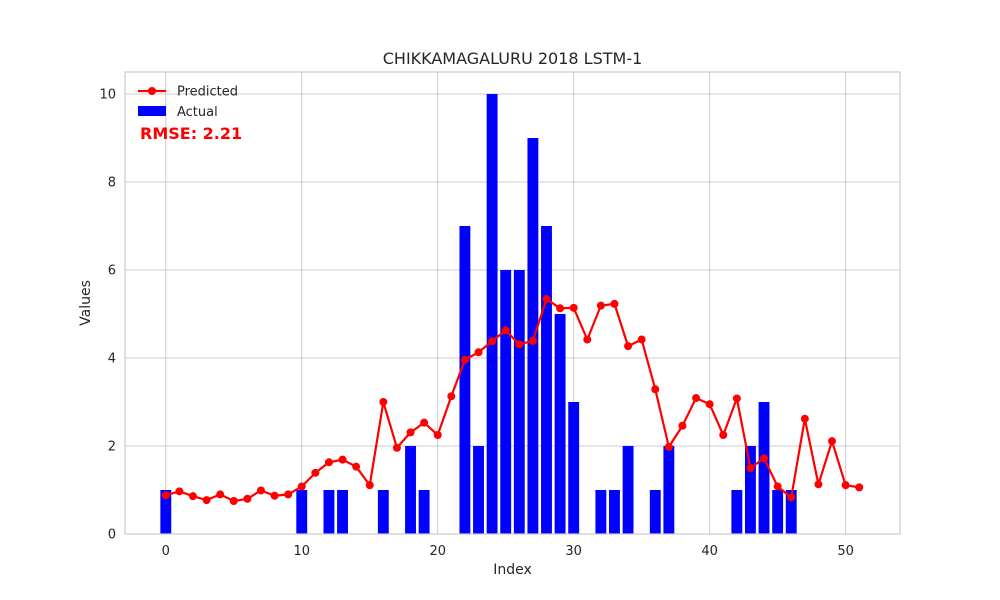  I want to click on y-tick-label: 2, so click(112, 447).